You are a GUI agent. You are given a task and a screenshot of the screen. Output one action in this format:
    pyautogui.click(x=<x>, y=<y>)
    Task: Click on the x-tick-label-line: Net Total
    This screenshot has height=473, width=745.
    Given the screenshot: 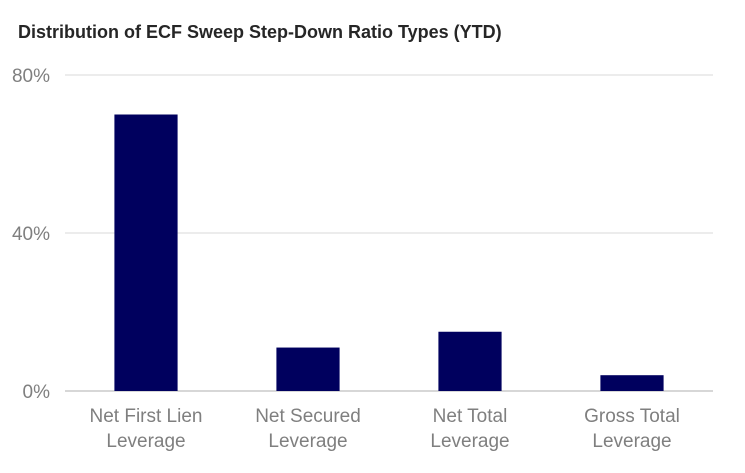 What is the action you would take?
    pyautogui.click(x=470, y=416)
    